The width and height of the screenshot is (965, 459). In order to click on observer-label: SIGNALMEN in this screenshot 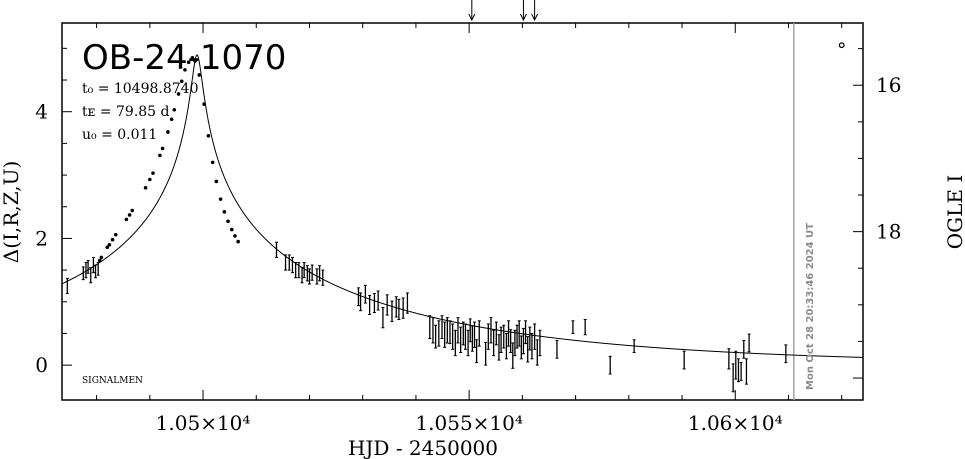, I will do `click(112, 381)`.